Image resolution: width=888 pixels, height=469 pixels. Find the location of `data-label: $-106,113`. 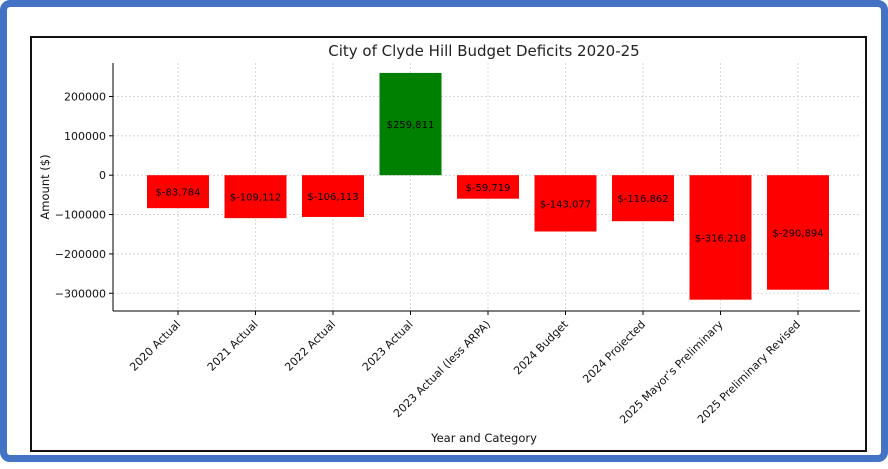

data-label: $-106,113 is located at coordinates (332, 197).